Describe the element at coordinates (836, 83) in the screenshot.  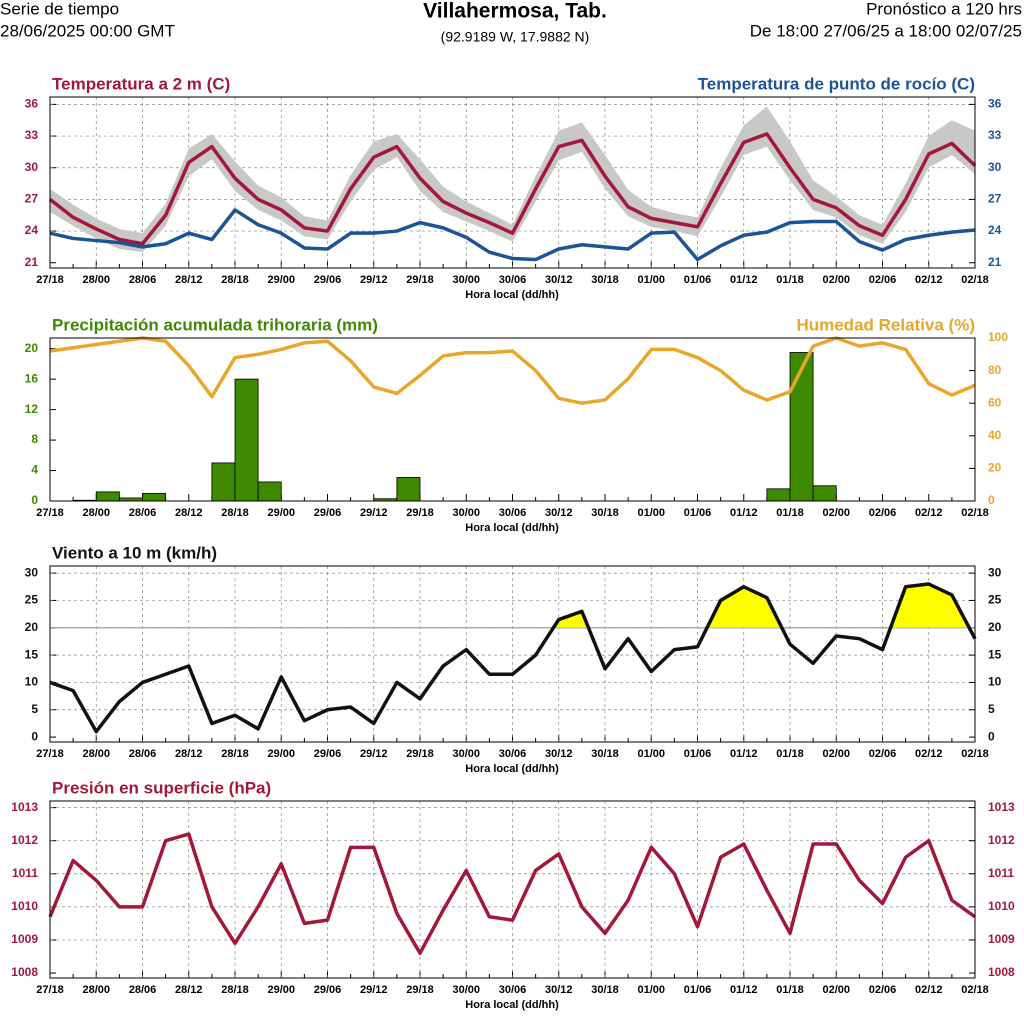
I see `series-name: Temperatura de punto de rocío (C)` at that location.